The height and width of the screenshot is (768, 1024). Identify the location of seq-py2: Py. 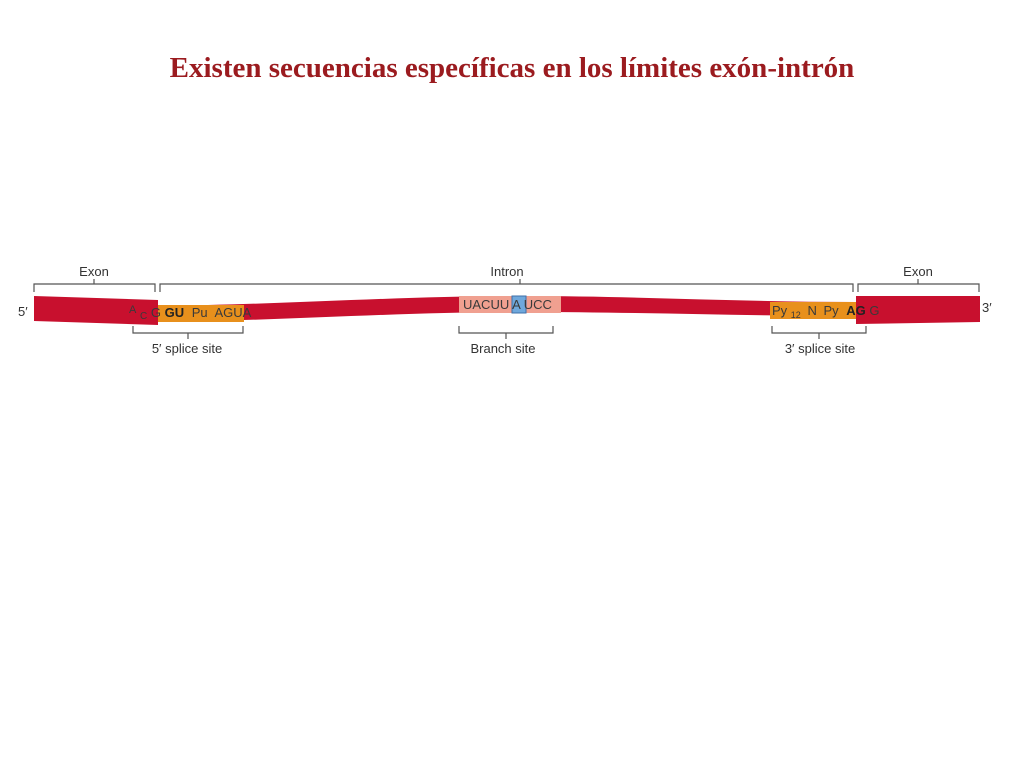
(831, 310).